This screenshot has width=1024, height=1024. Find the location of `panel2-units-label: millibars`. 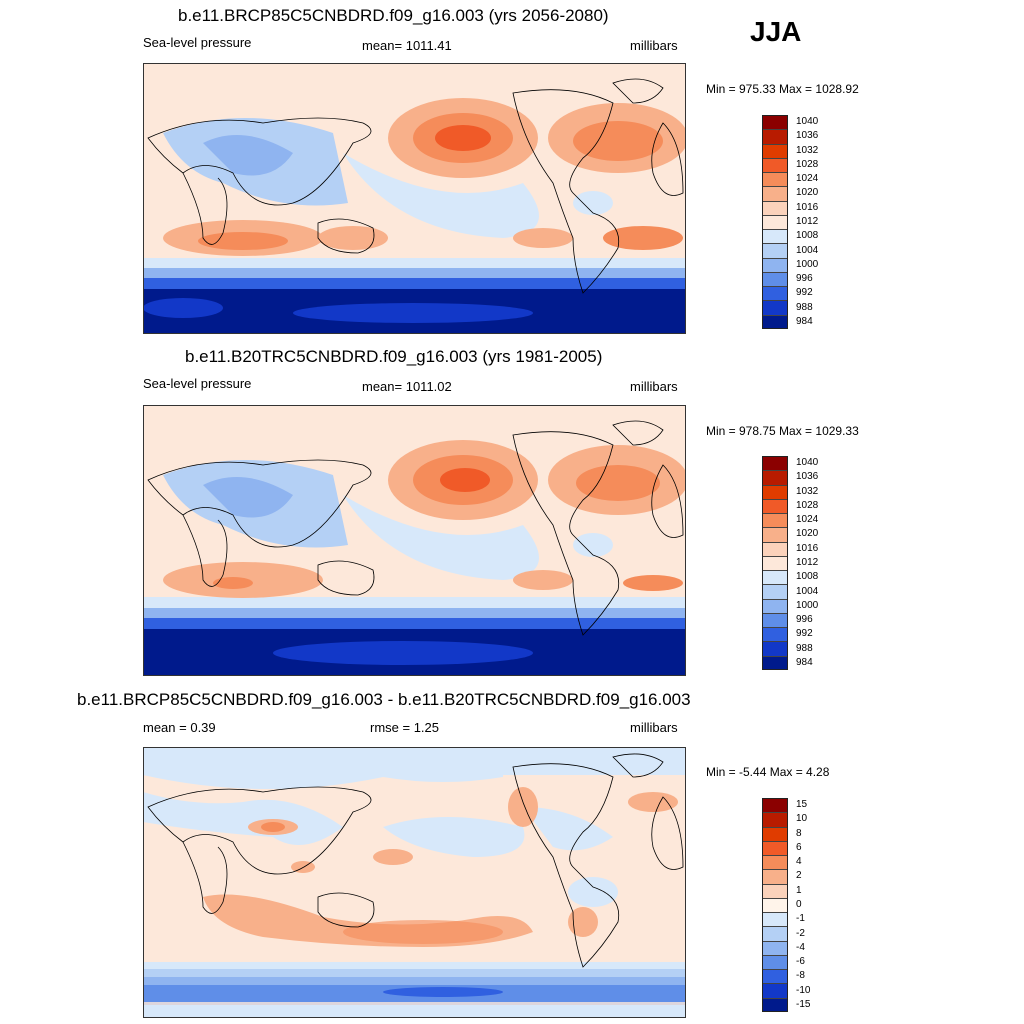

panel2-units-label: millibars is located at coordinates (654, 386).